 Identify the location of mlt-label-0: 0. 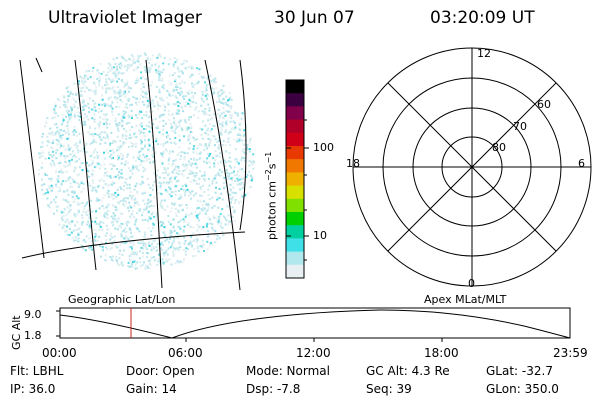
(471, 283).